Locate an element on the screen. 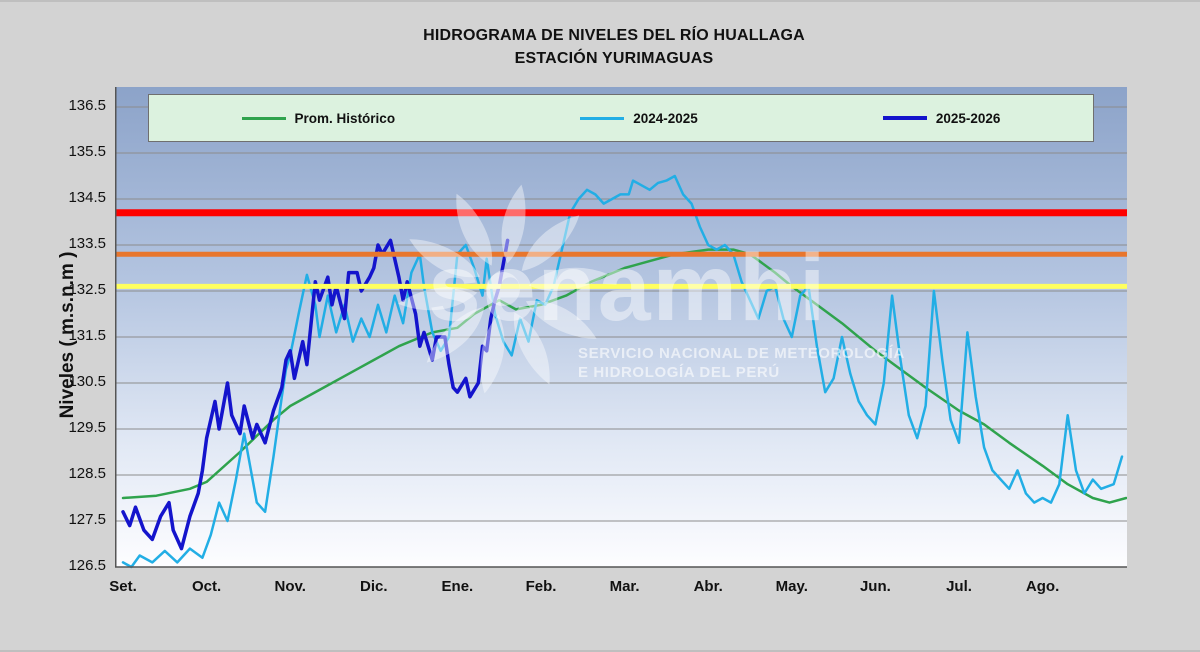  x-axis-tick-label: Set. is located at coordinates (123, 586).